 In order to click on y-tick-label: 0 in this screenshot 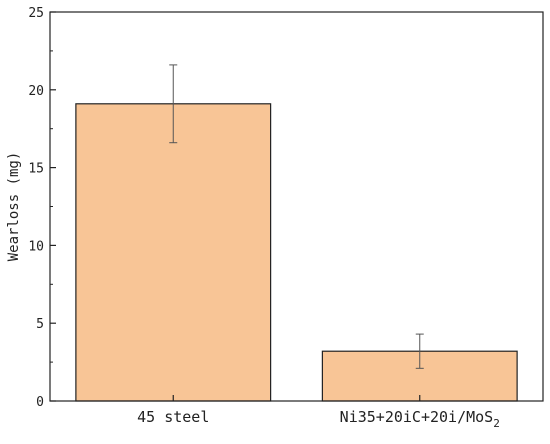, I will do `click(40, 402)`.